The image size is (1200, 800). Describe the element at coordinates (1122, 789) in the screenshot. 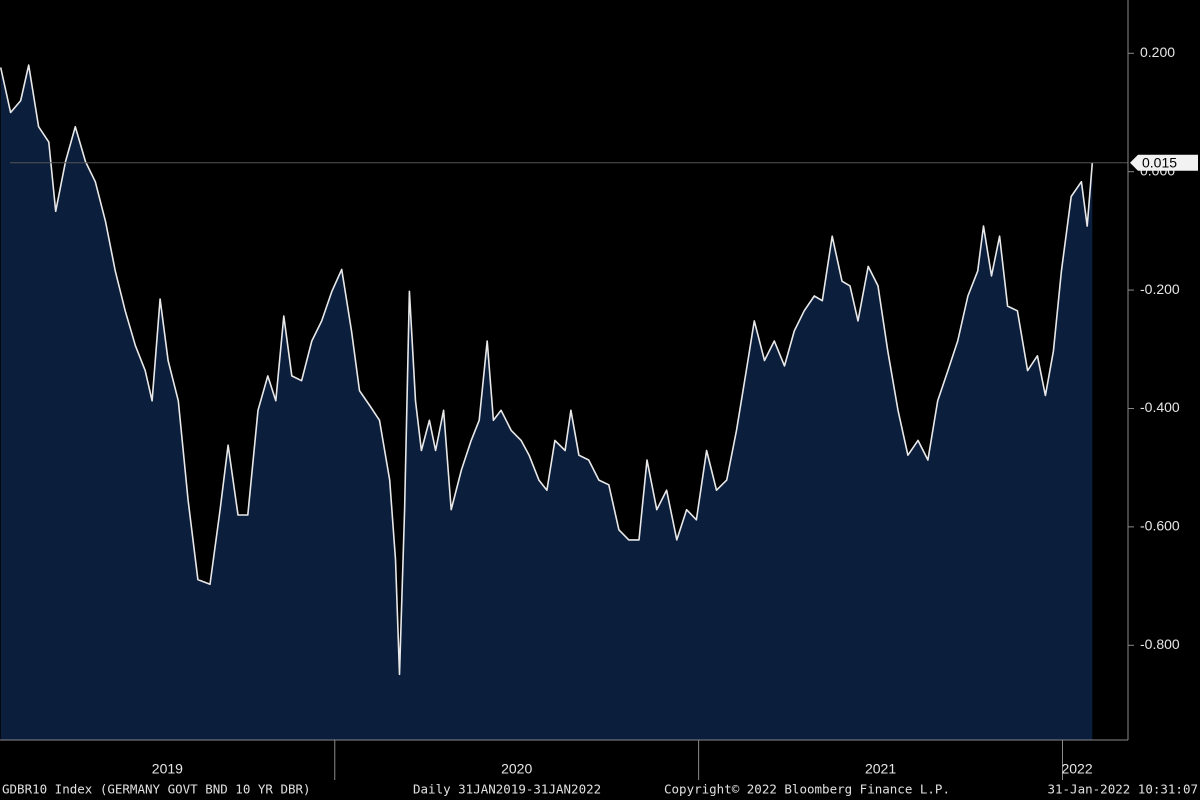

I see `footer-timestamp: 31-Jan-2022 10:31:07` at that location.